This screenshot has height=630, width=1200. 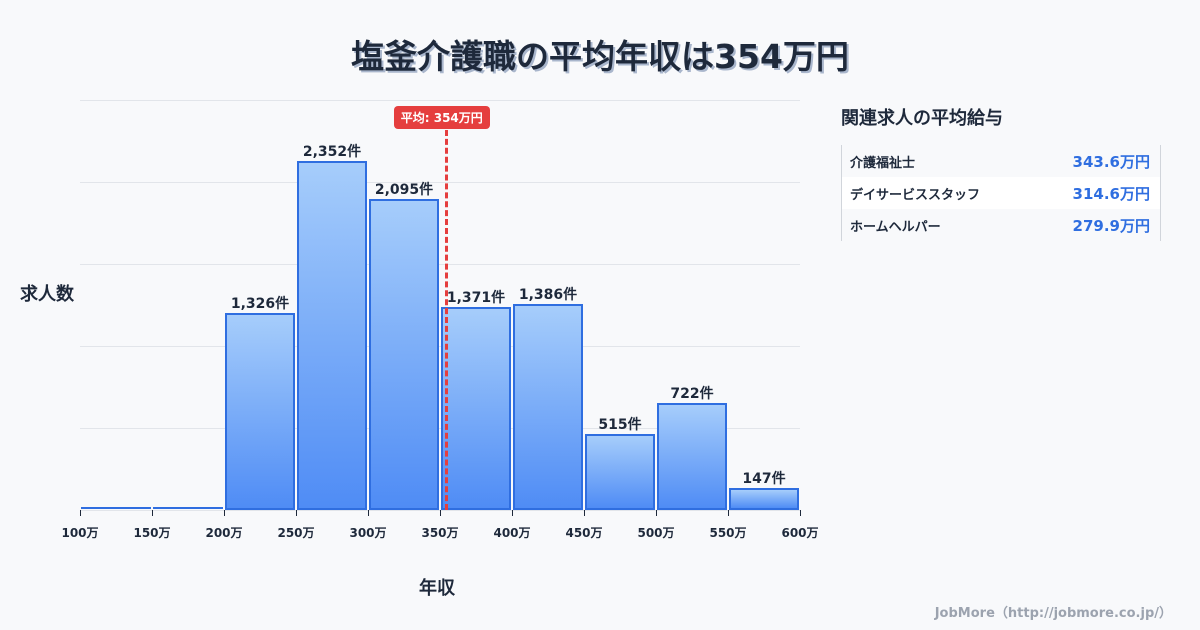 What do you see at coordinates (548, 295) in the screenshot?
I see `bar-value-label: 1,386件` at bounding box center [548, 295].